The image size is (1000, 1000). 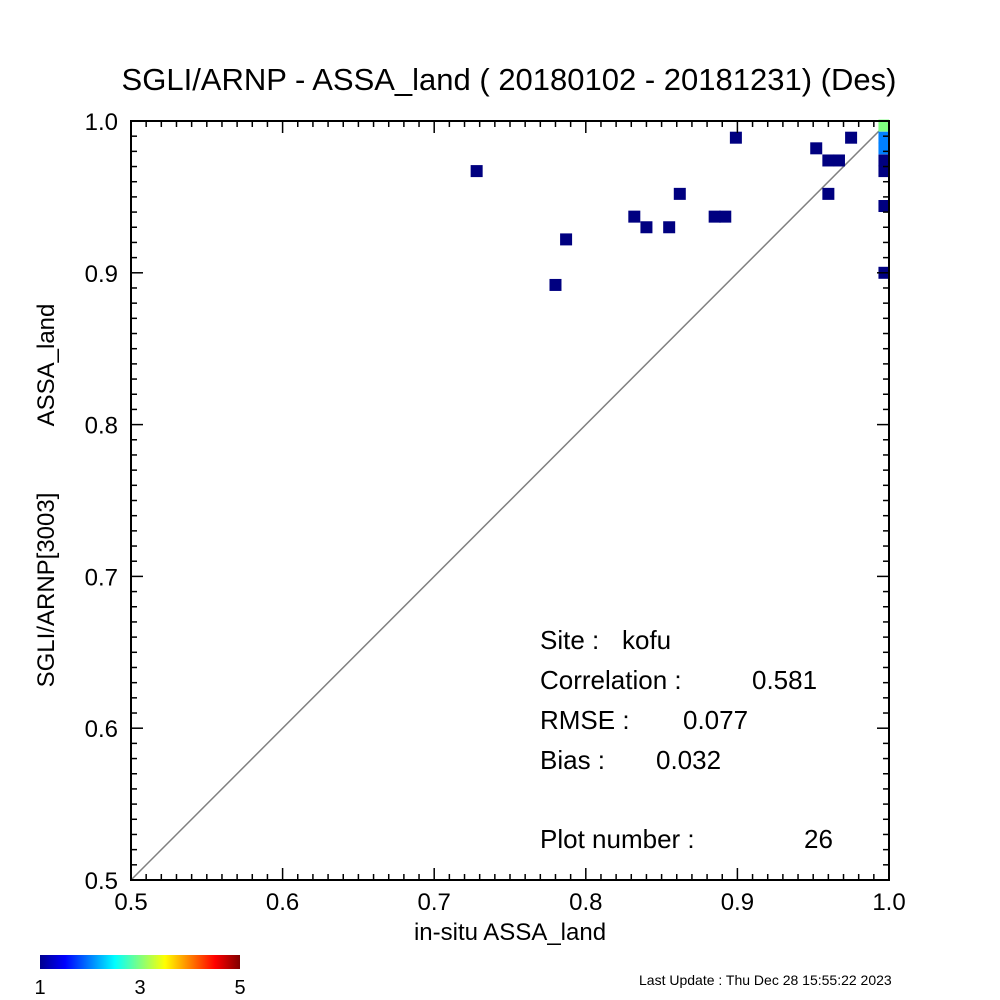 I want to click on last-update-text: Last Update : Thu Dec 28 15:55:22 2023, so click(x=765, y=980).